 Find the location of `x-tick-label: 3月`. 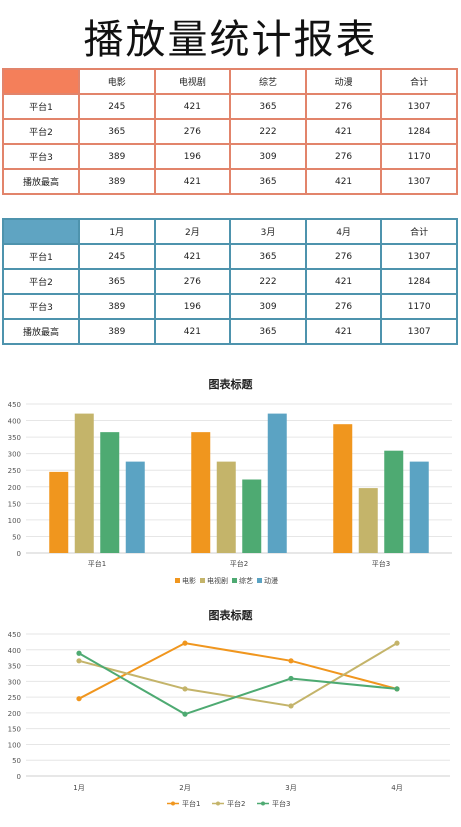

x-tick-label: 3月 is located at coordinates (290, 788).